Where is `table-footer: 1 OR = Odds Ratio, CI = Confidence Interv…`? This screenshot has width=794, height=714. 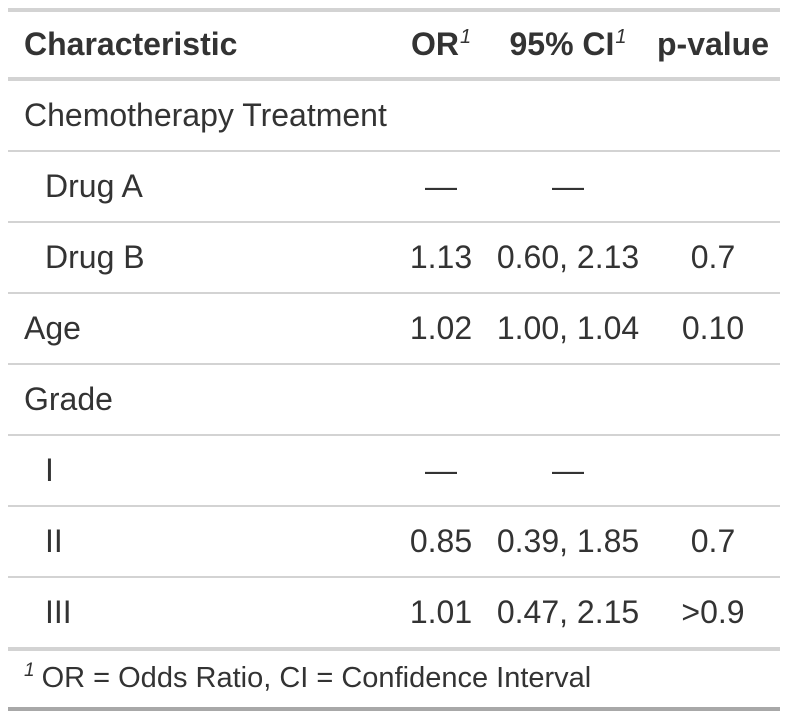 table-footer: 1 OR = Odds Ratio, CI = Confidence Interv… is located at coordinates (394, 680).